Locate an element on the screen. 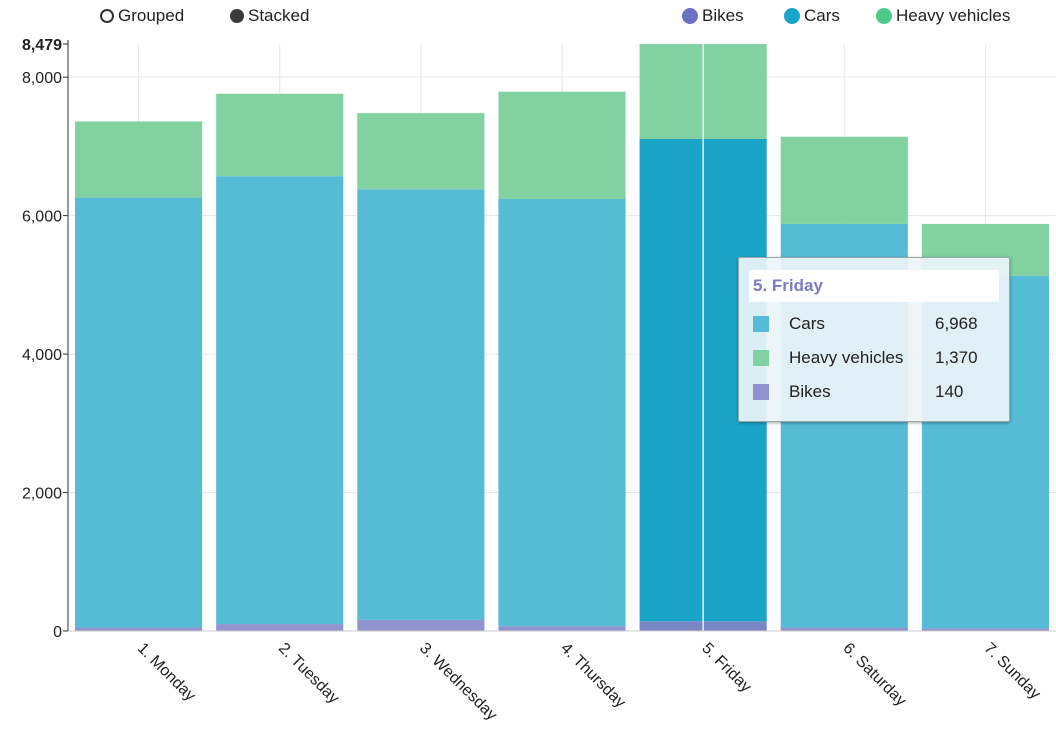  grouped-toggle: Grouped is located at coordinates (142, 16).